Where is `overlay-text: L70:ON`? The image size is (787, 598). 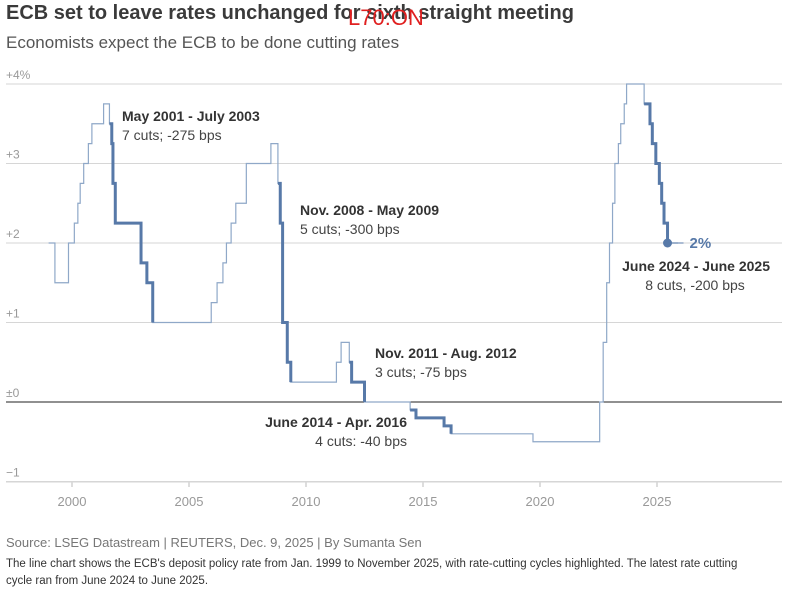 overlay-text: L70:ON is located at coordinates (386, 17).